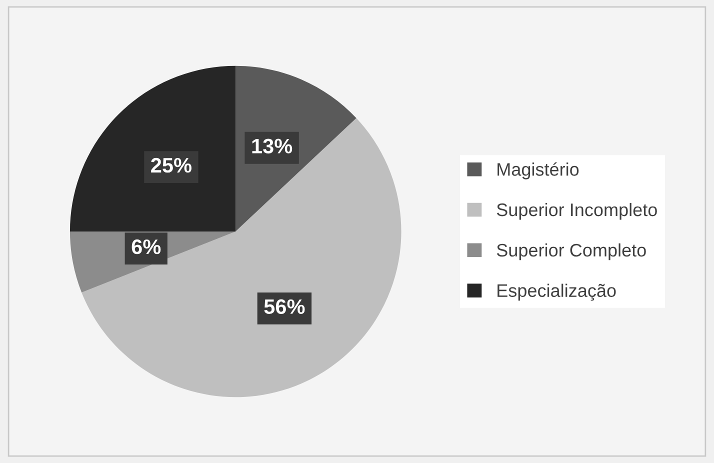 The image size is (714, 463). What do you see at coordinates (284, 306) in the screenshot?
I see `data-label: 56%` at bounding box center [284, 306].